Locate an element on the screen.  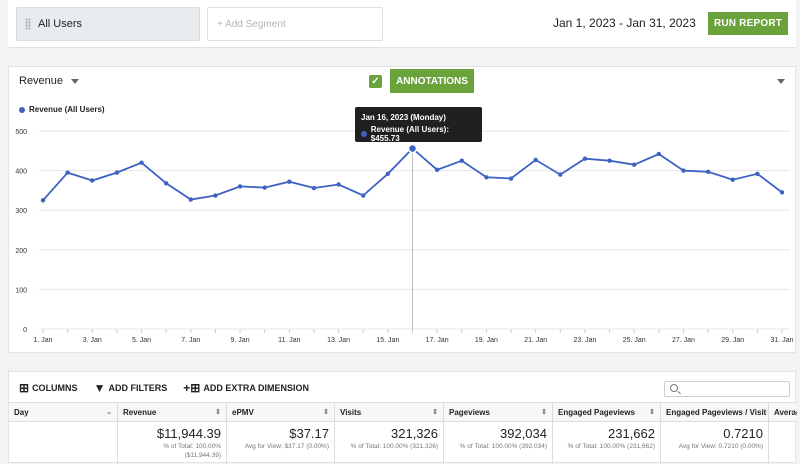
y-tick-label: 400 is located at coordinates (21, 172).